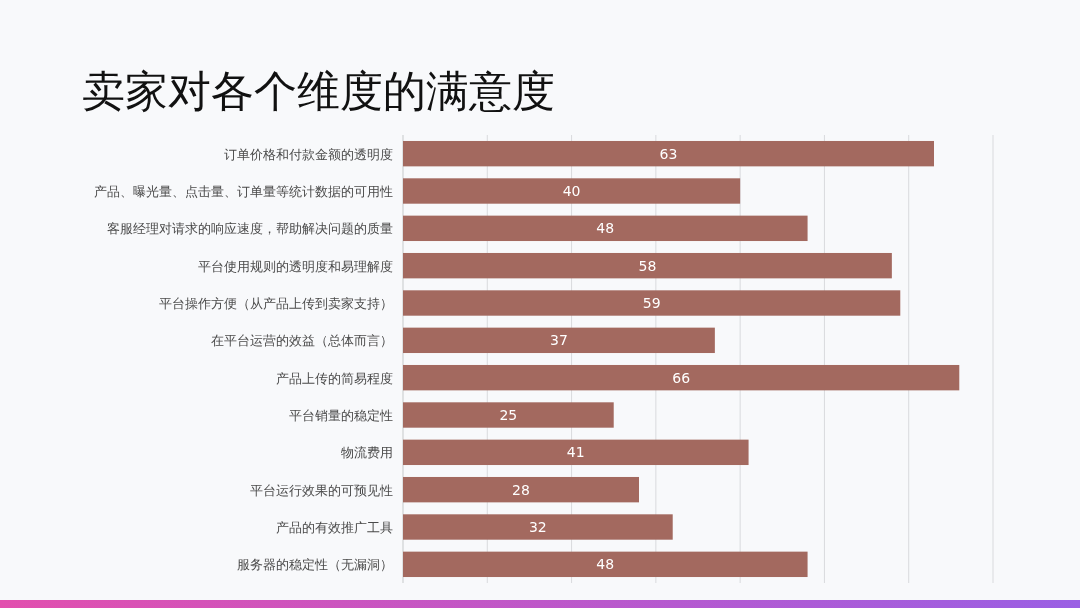 The width and height of the screenshot is (1080, 608). Describe the element at coordinates (315, 565) in the screenshot. I see `y-tick-label: 服务器的稳定性（无漏洞）` at that location.